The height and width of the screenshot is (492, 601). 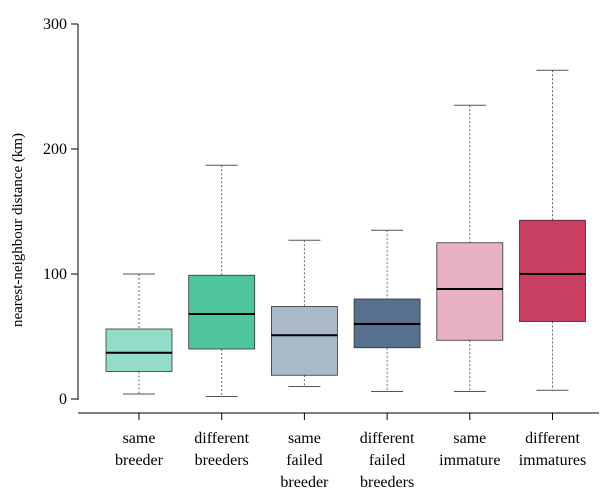 I want to click on y-tick-label: 0, so click(x=63, y=399).